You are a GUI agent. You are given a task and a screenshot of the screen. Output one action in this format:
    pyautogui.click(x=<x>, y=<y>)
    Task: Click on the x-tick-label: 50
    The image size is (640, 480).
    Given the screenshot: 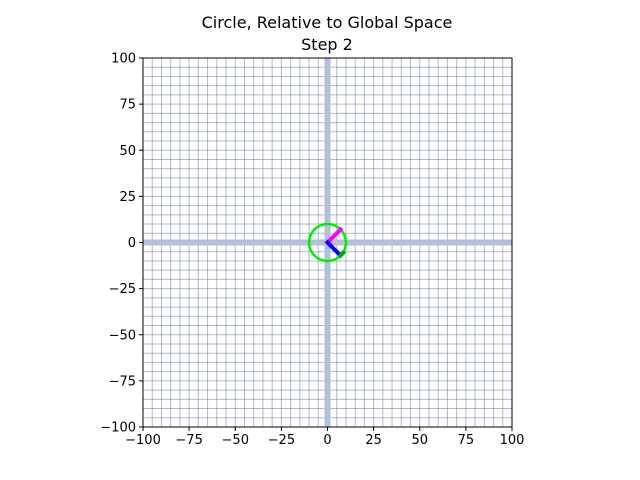 What is the action you would take?
    pyautogui.click(x=419, y=440)
    